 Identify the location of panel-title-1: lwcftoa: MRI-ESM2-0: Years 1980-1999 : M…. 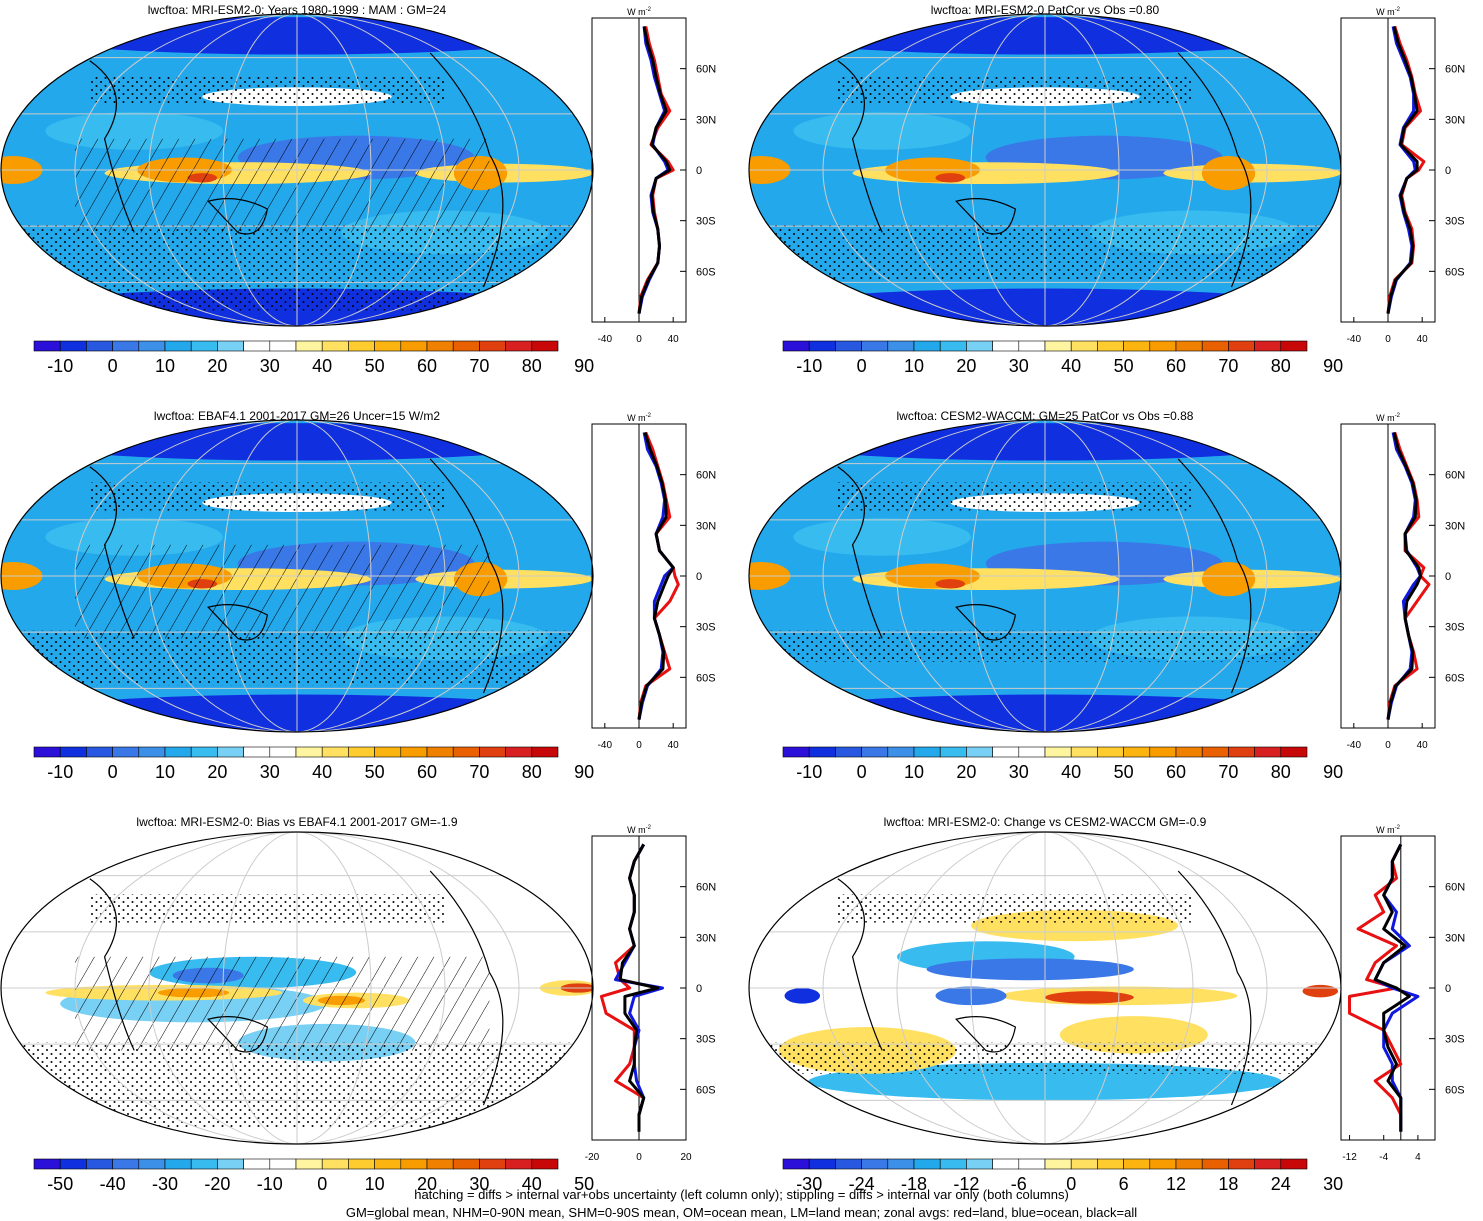
(297, 10).